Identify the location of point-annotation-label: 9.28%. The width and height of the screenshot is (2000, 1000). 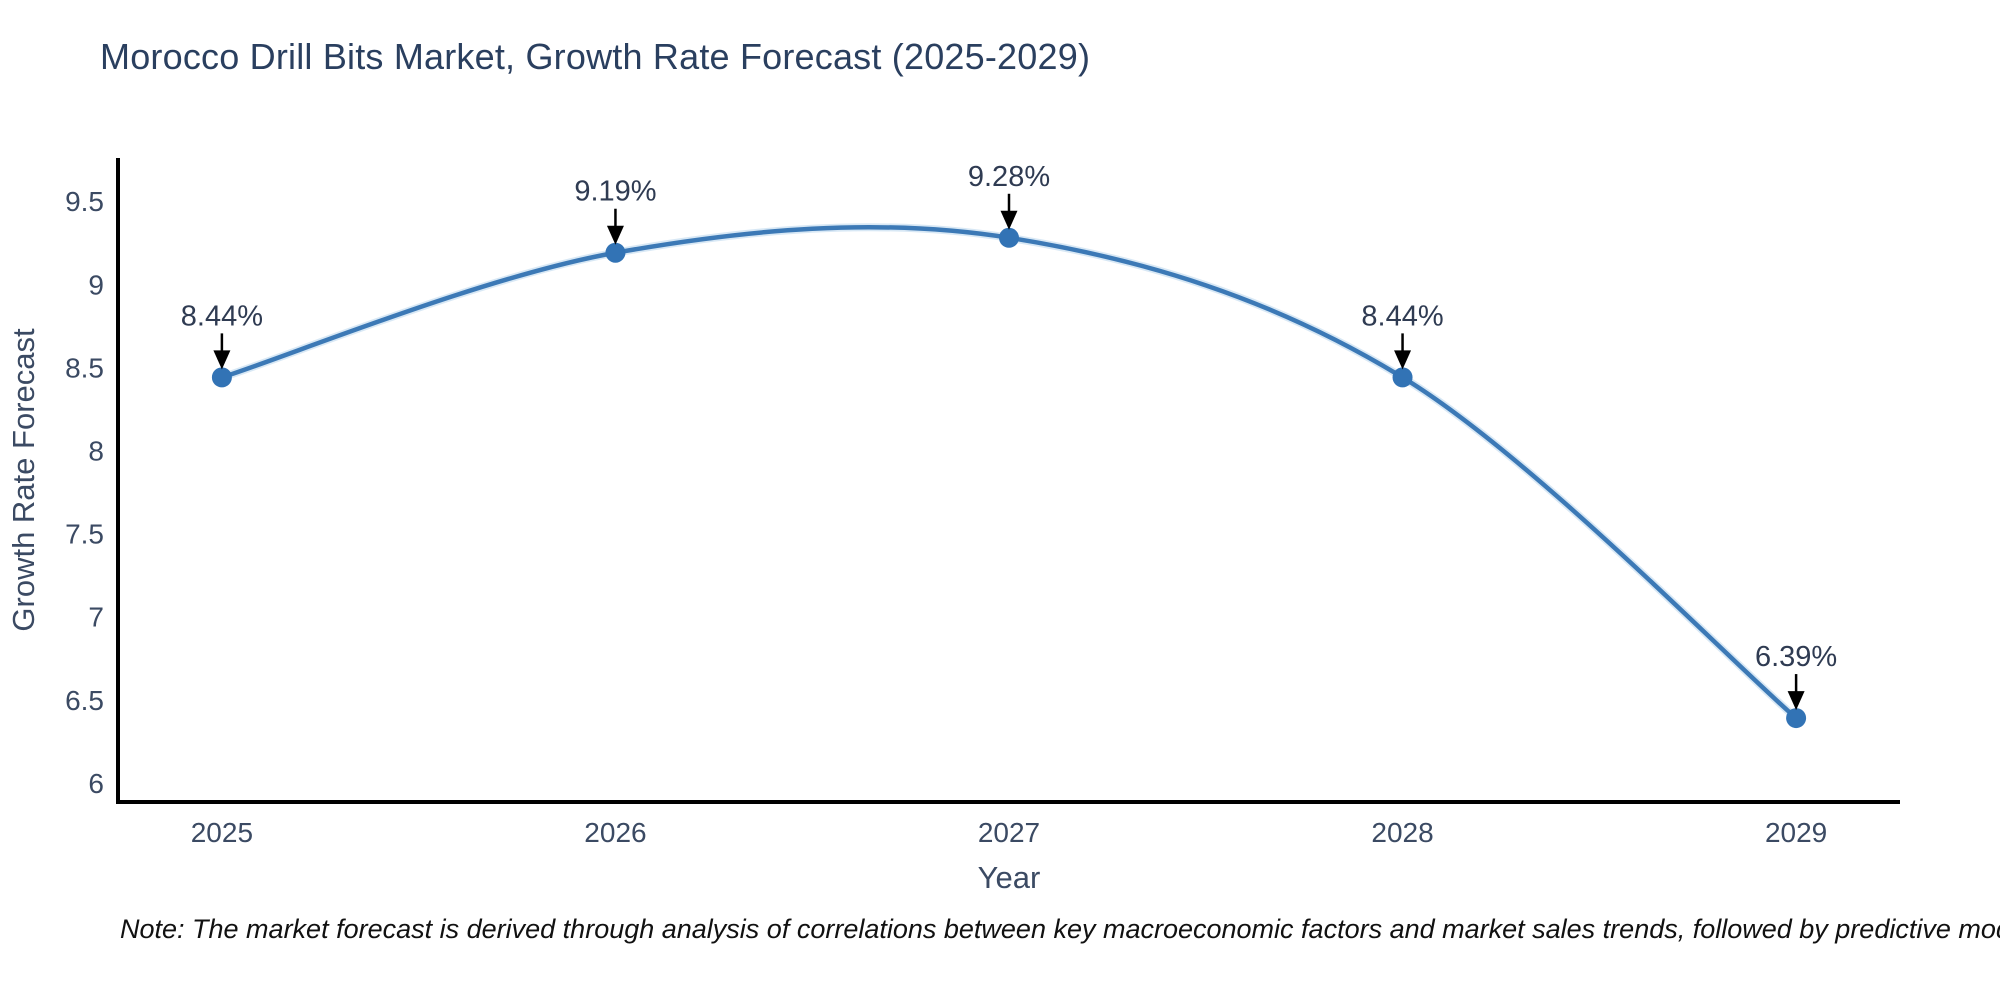
(1009, 177).